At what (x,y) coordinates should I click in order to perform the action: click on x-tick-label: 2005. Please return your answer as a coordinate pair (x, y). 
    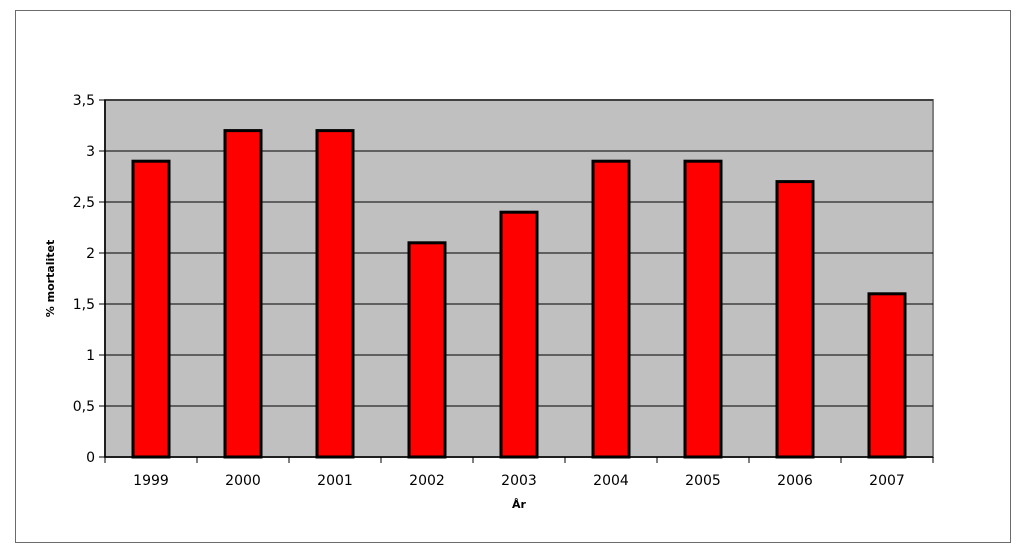
    Looking at the image, I should click on (703, 481).